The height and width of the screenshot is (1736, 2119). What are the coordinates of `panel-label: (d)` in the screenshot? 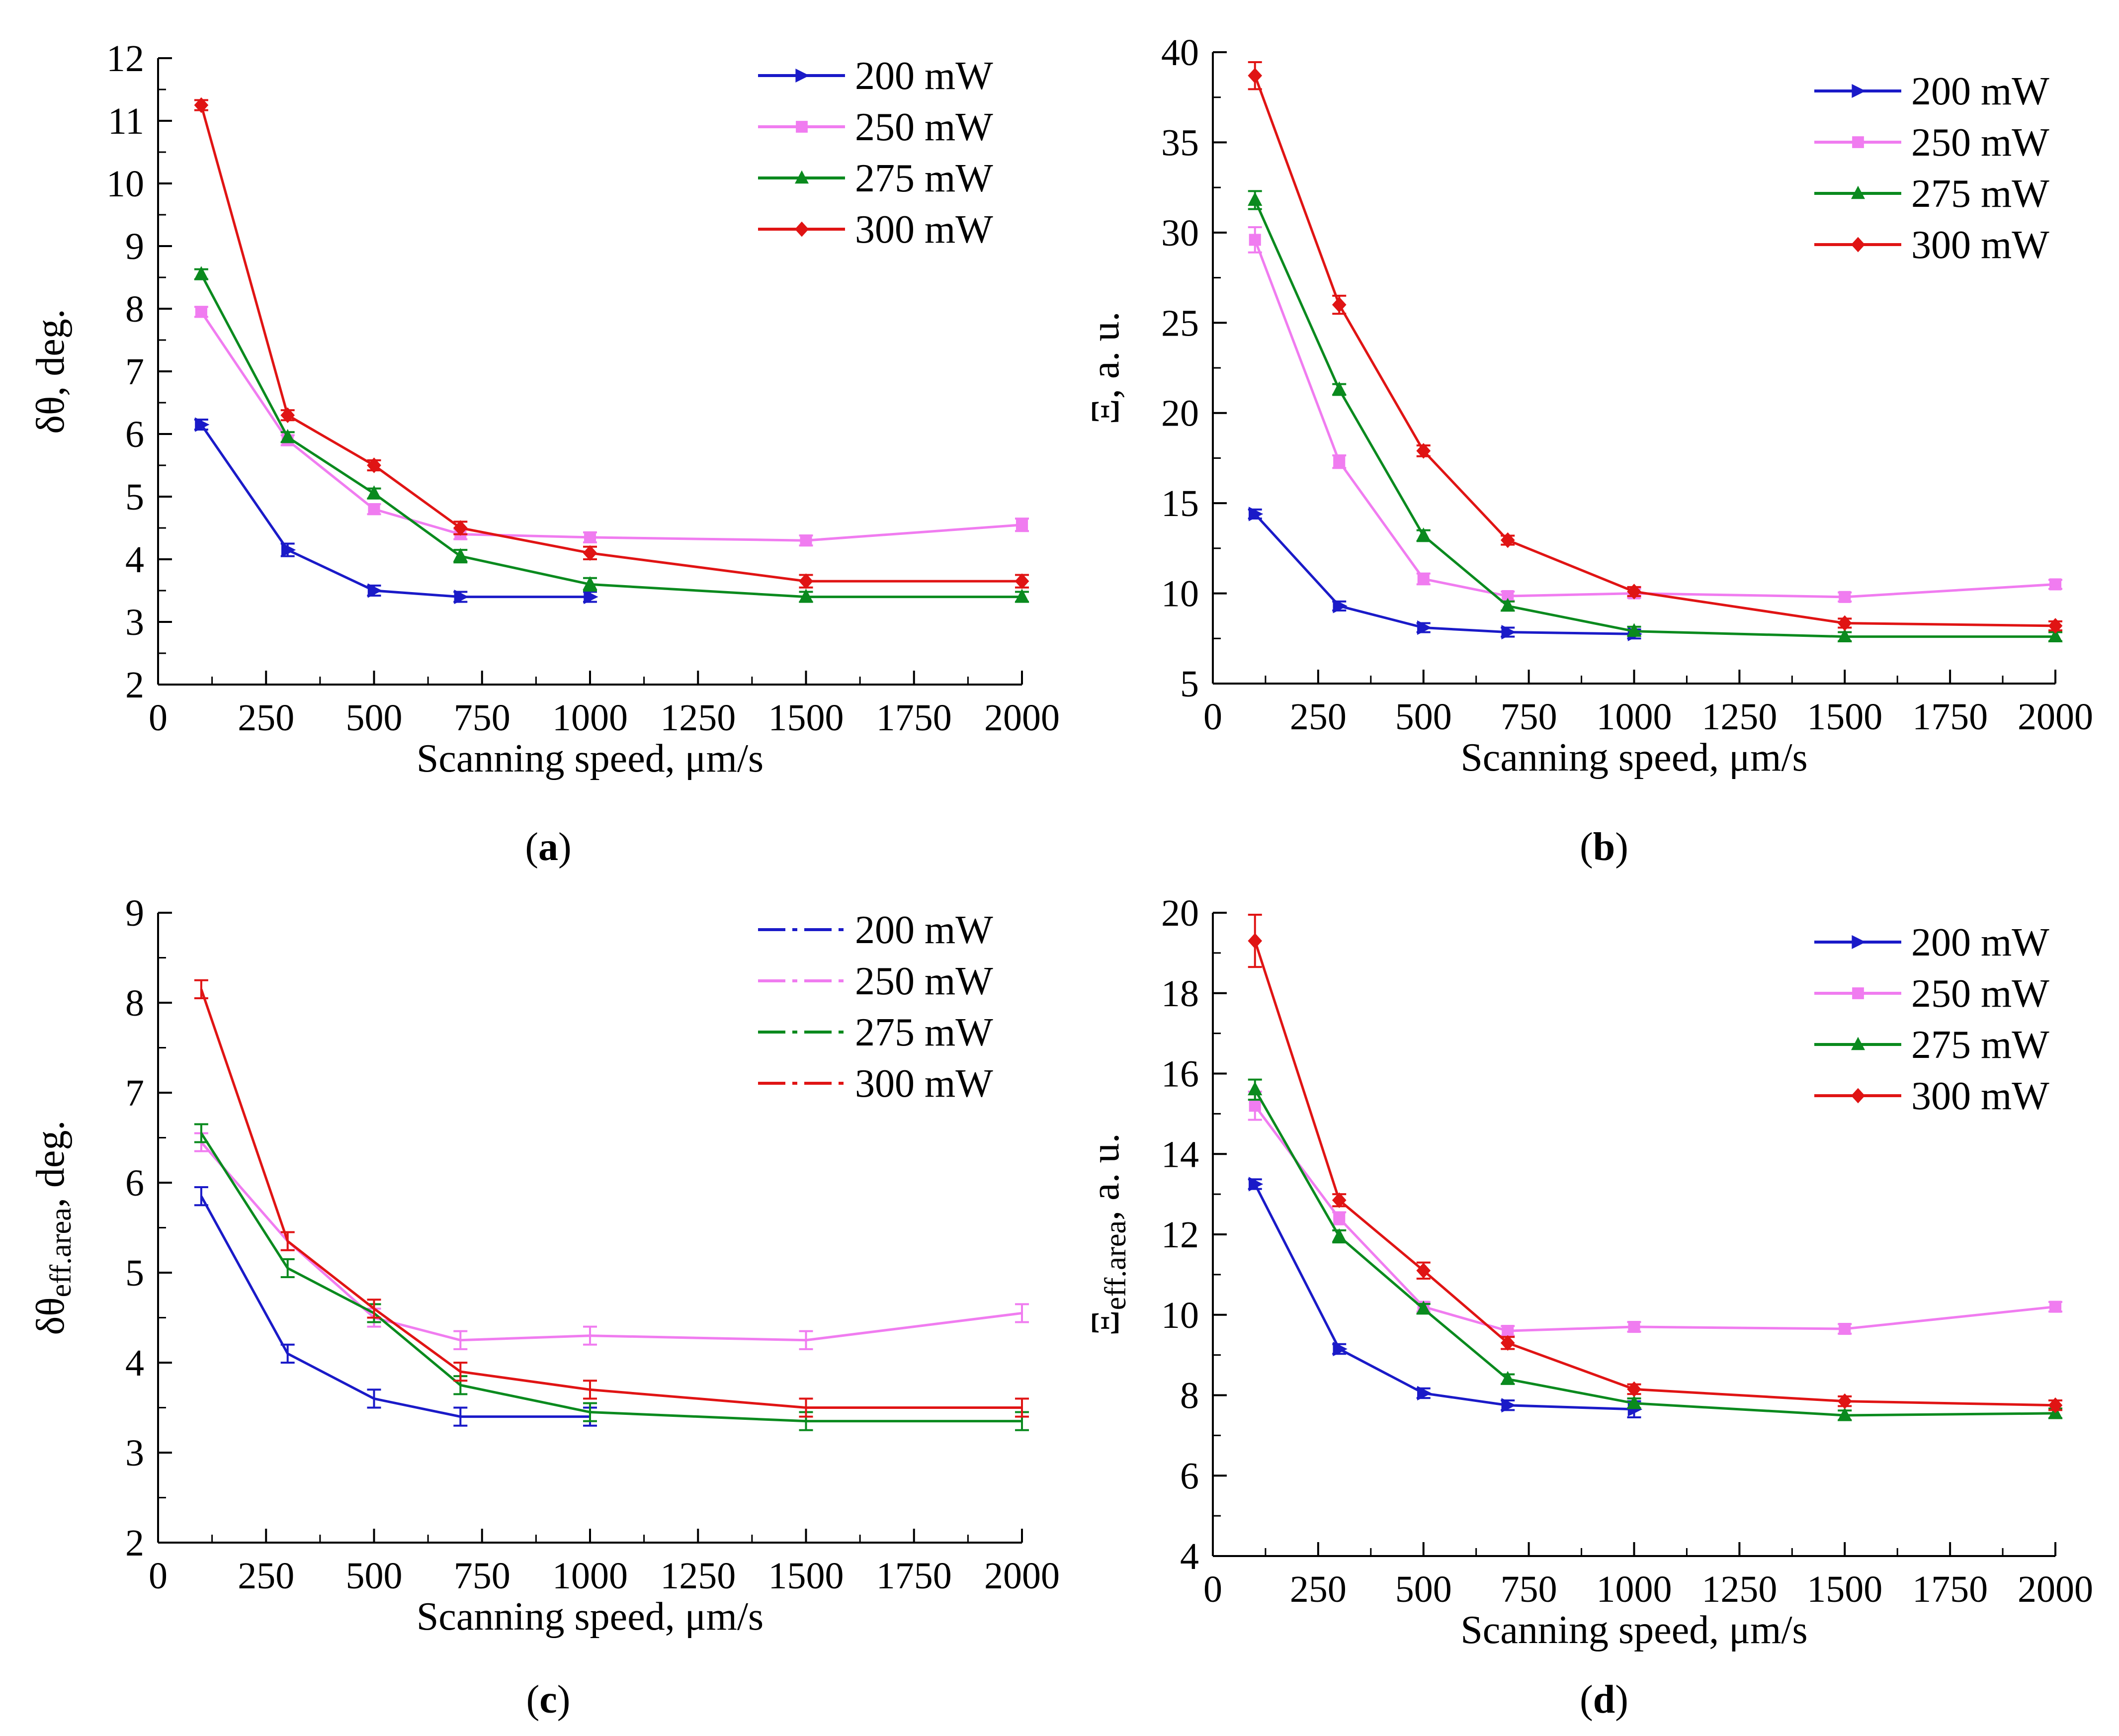 It's located at (1604, 1700).